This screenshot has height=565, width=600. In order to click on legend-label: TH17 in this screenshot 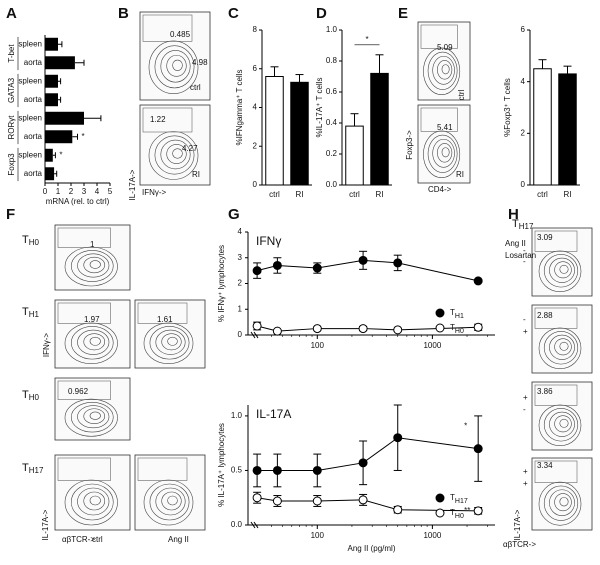, I will do `click(459, 499)`.